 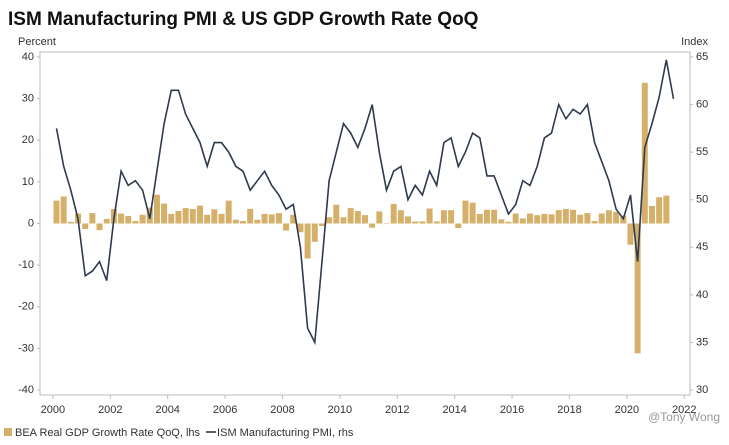 What do you see at coordinates (702, 104) in the screenshot?
I see `y2-tick-label: 60` at bounding box center [702, 104].